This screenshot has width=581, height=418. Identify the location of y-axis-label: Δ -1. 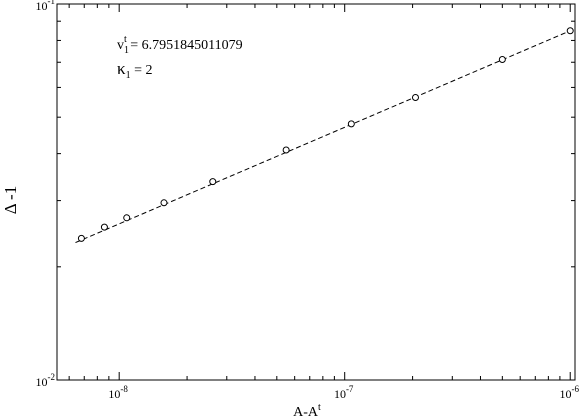
(10, 200).